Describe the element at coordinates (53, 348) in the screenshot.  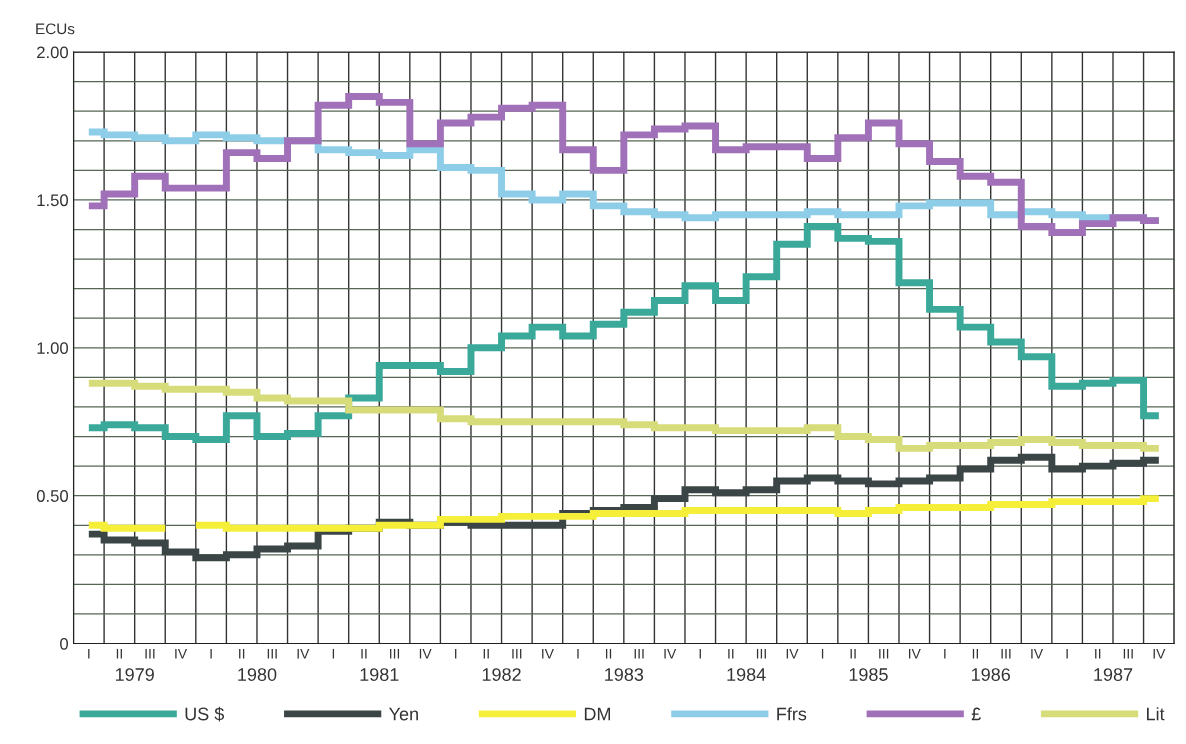
I see `y-tick-label: 1.00` at that location.